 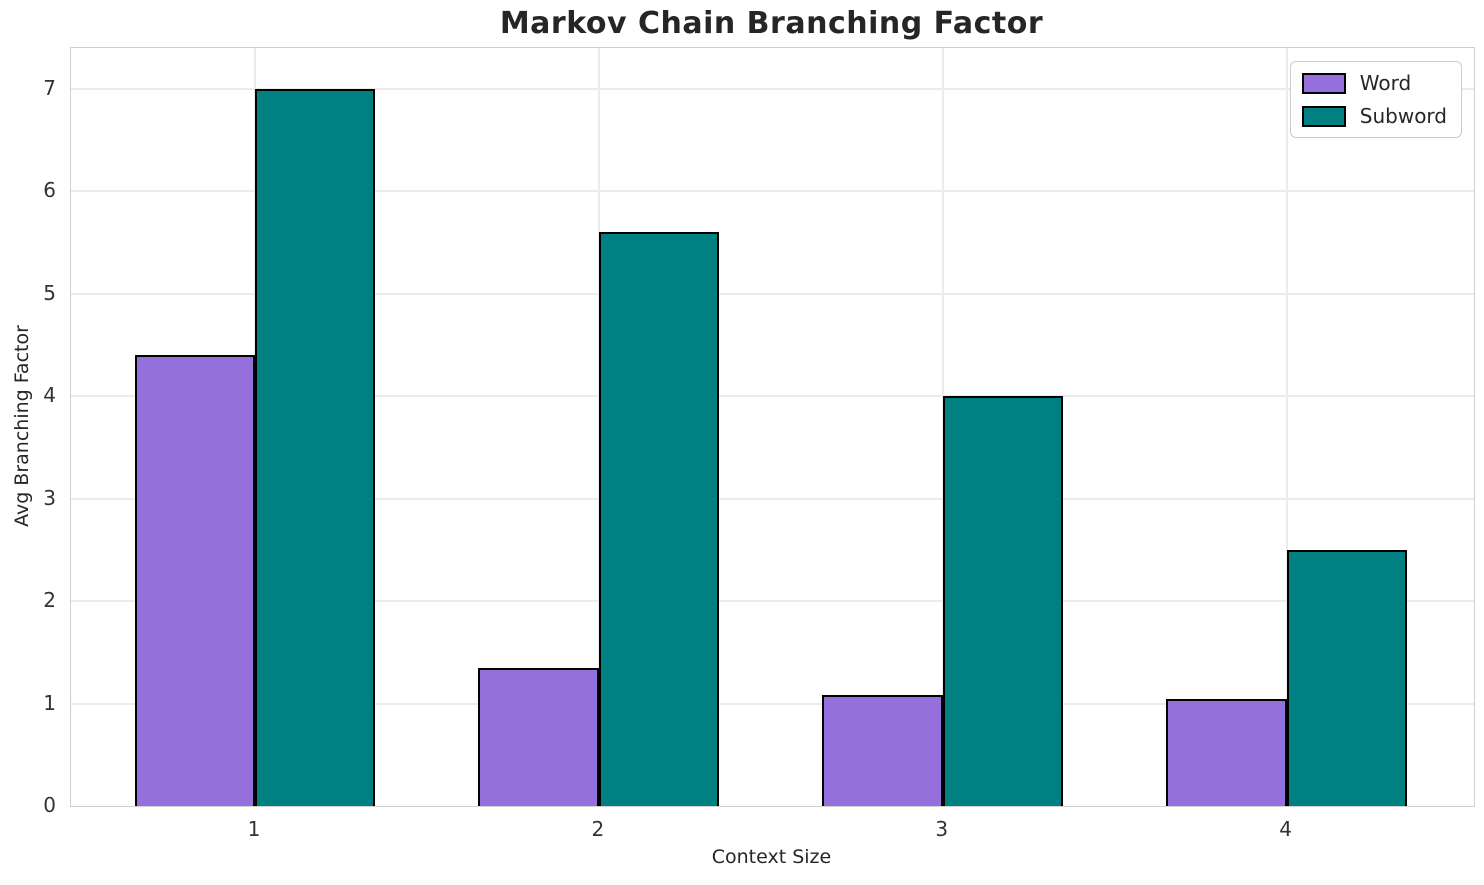 What do you see at coordinates (771, 857) in the screenshot?
I see `x-axis-label: Context Size` at bounding box center [771, 857].